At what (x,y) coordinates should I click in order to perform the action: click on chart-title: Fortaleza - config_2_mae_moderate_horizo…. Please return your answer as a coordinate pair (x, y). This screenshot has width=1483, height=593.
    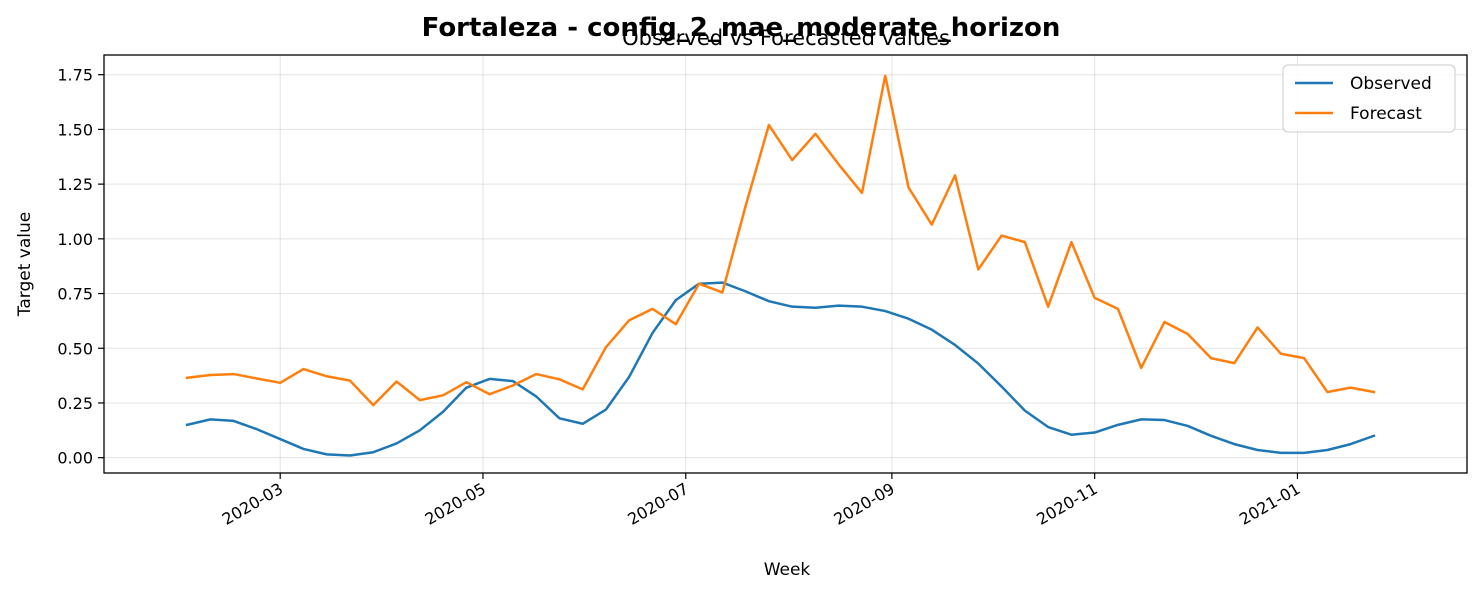
    Looking at the image, I should click on (741, 28).